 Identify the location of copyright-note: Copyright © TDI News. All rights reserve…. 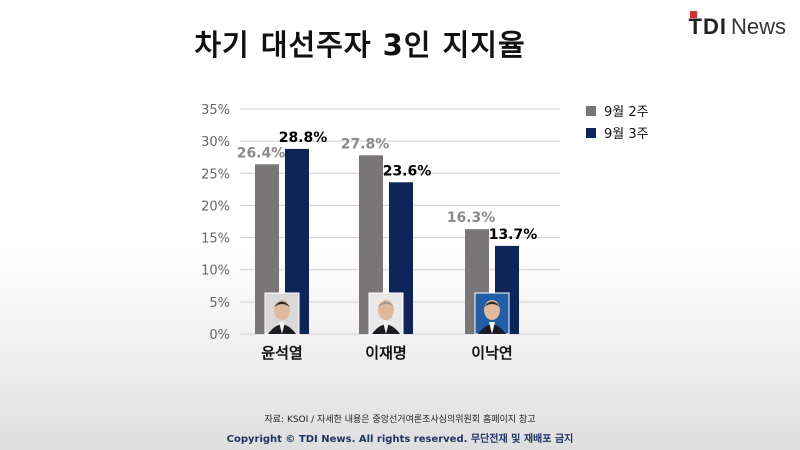
(400, 439).